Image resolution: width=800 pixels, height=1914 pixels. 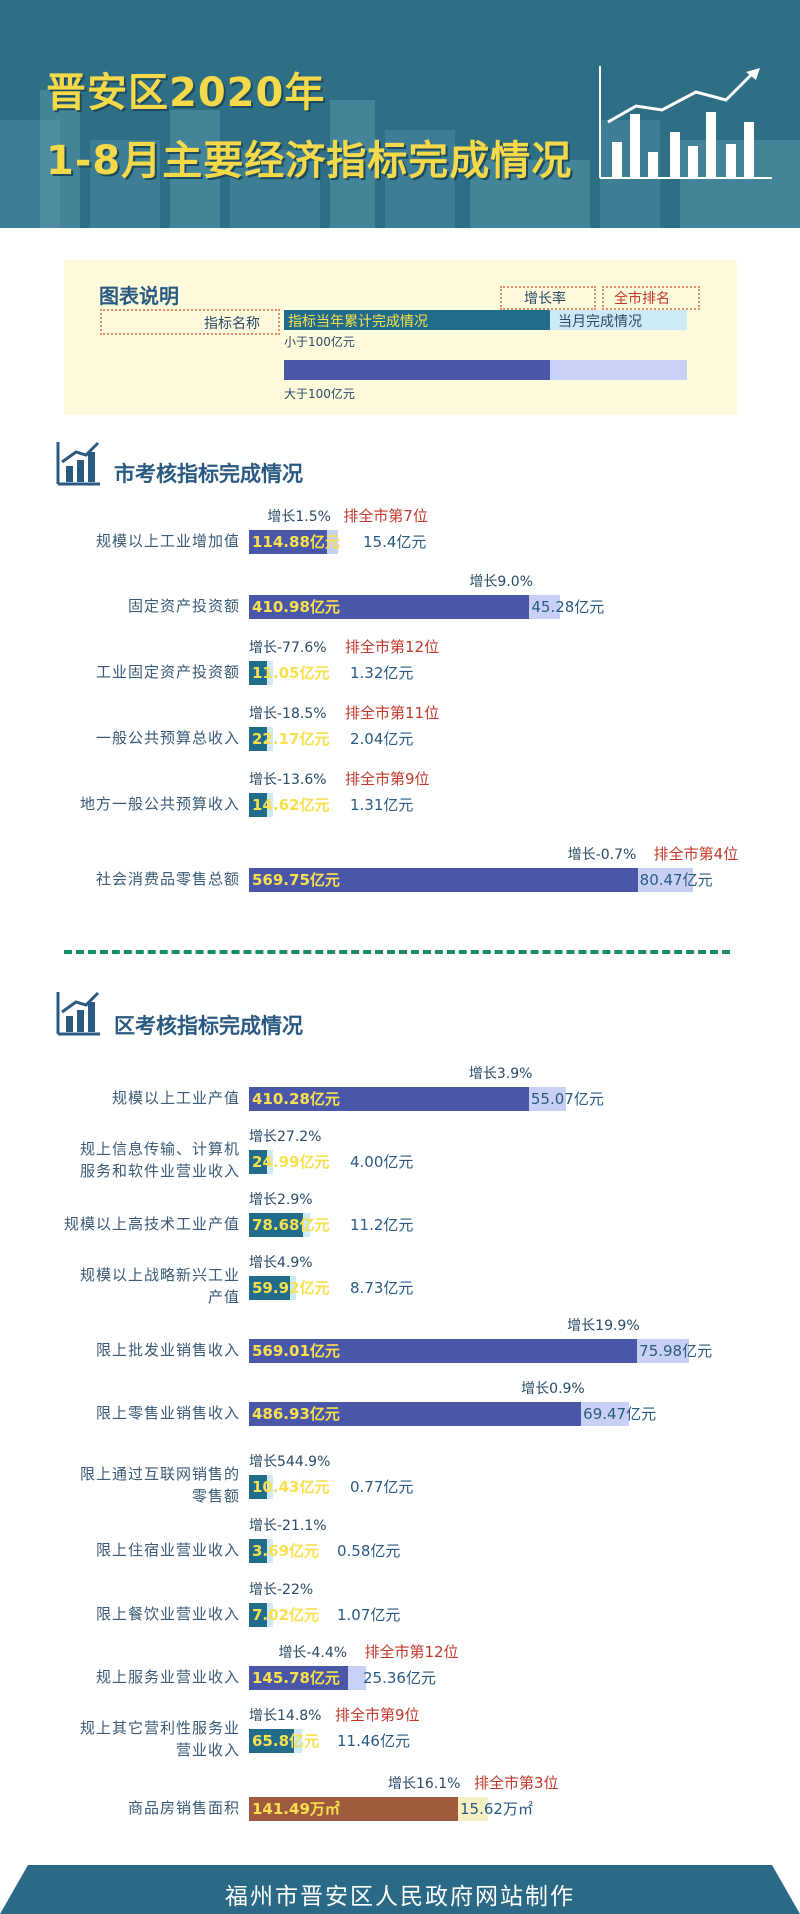 What do you see at coordinates (424, 1784) in the screenshot?
I see `growth-rate: 增长16.1%` at bounding box center [424, 1784].